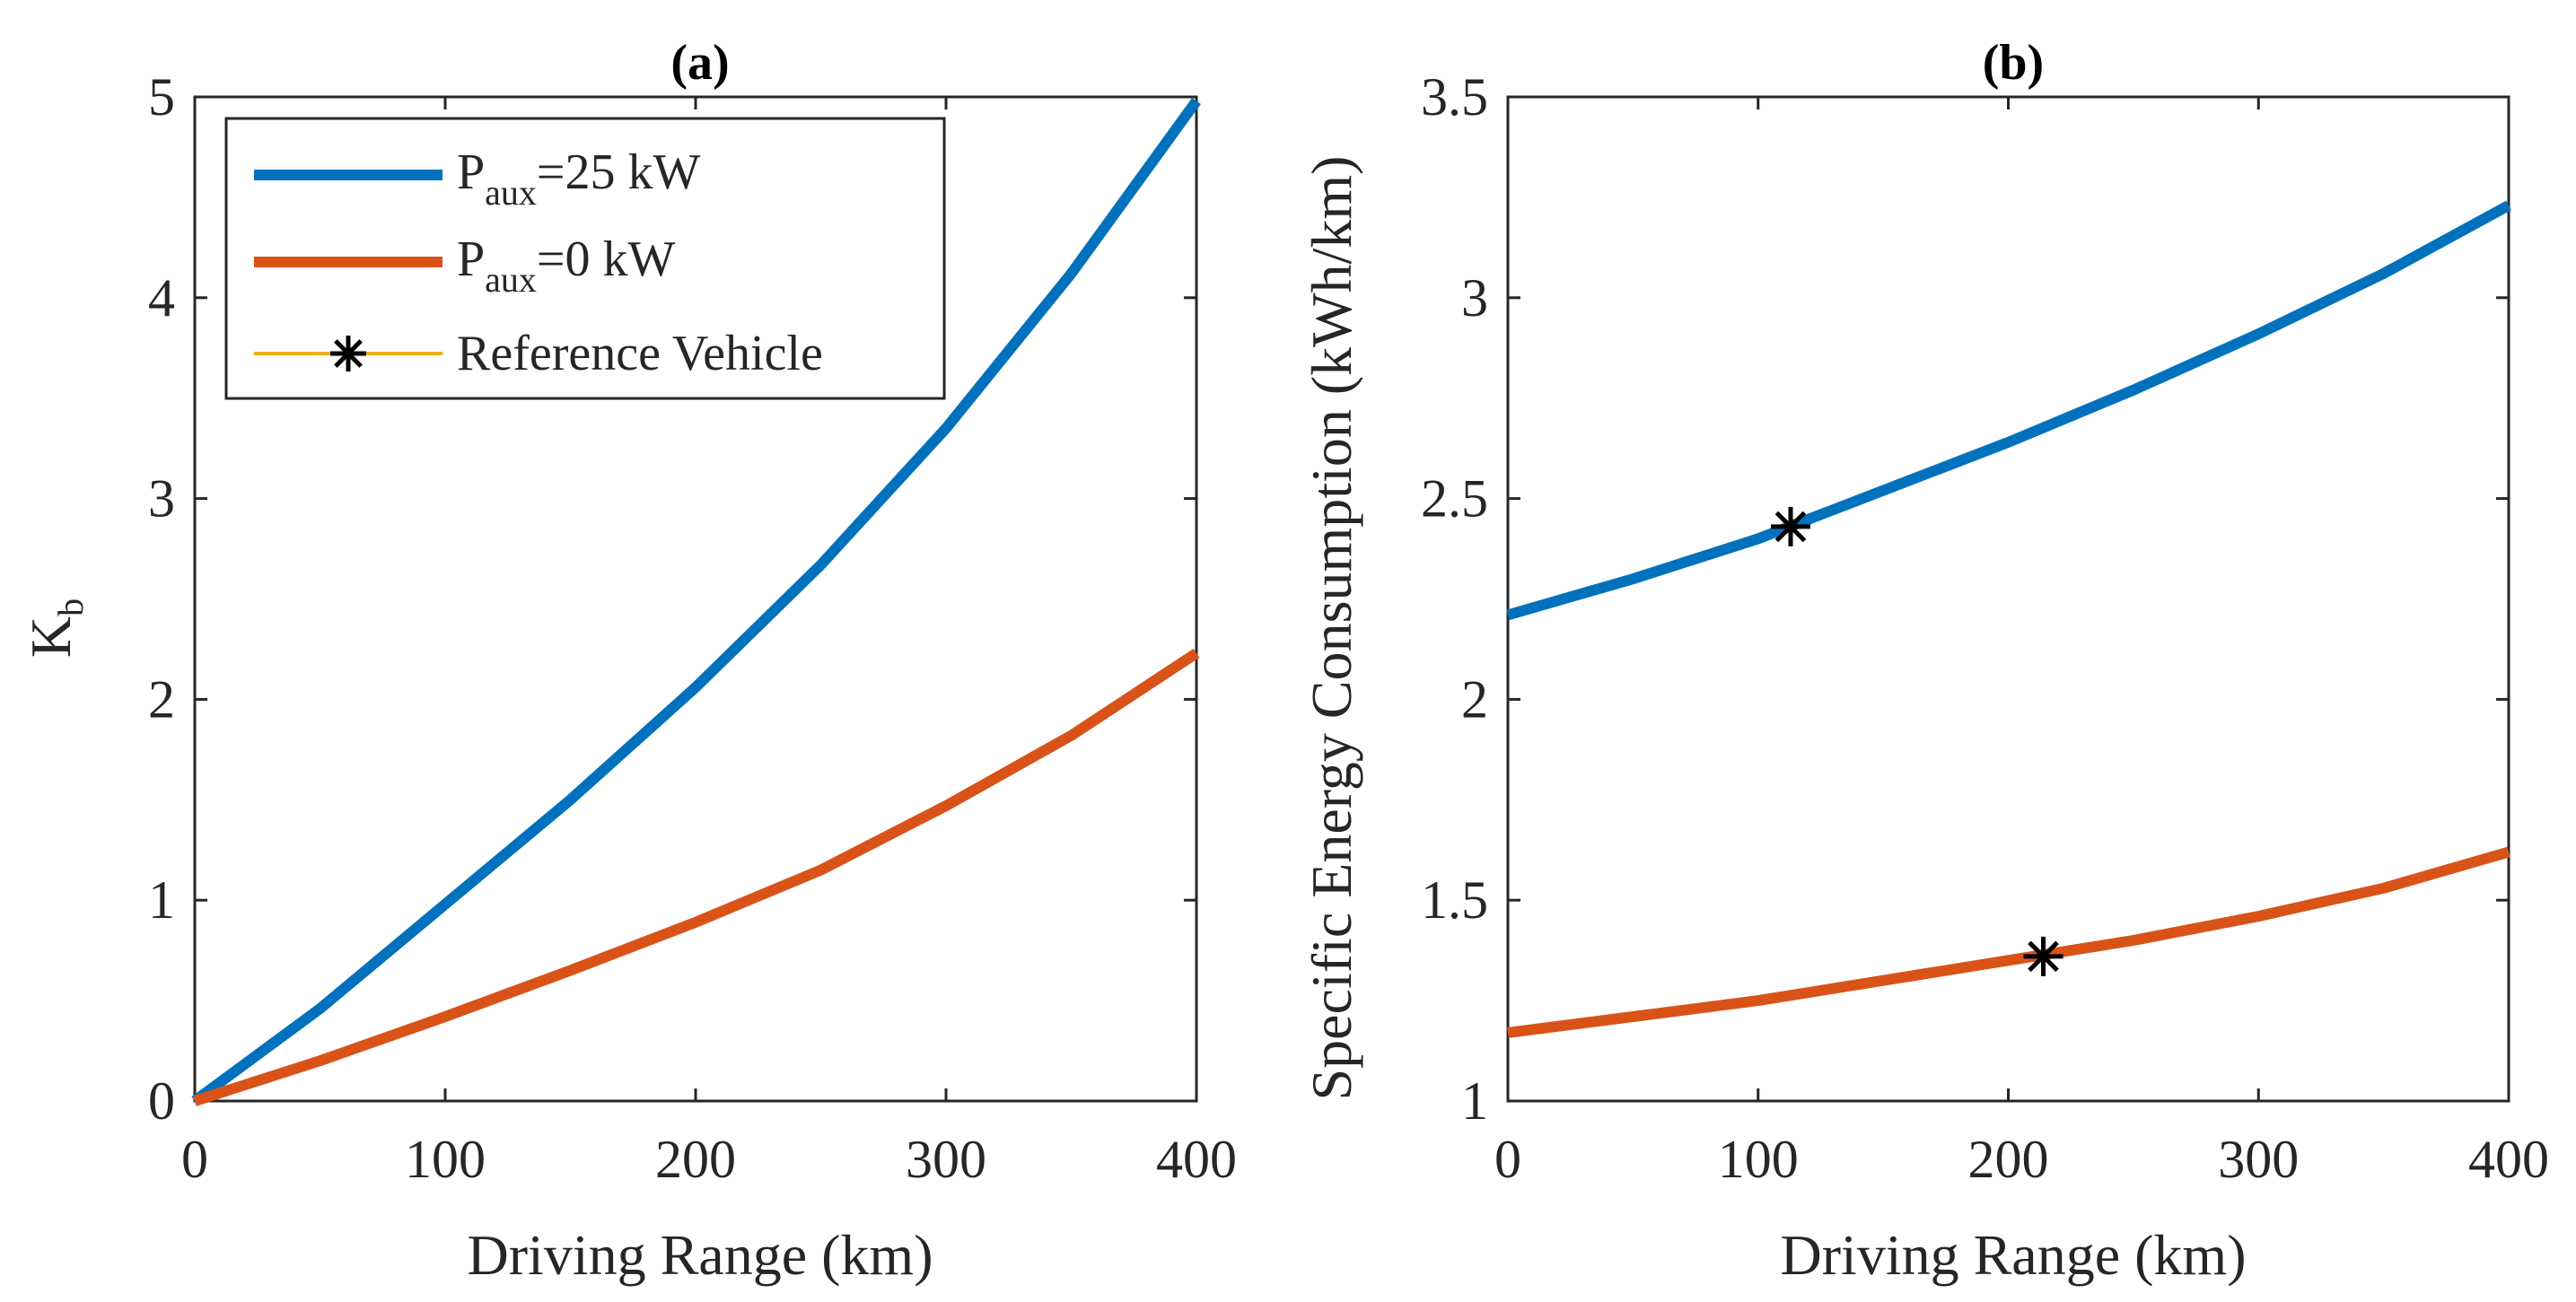 This screenshot has height=1302, width=2576. What do you see at coordinates (161, 699) in the screenshot?
I see `panel-a-y-tick-label: 2` at bounding box center [161, 699].